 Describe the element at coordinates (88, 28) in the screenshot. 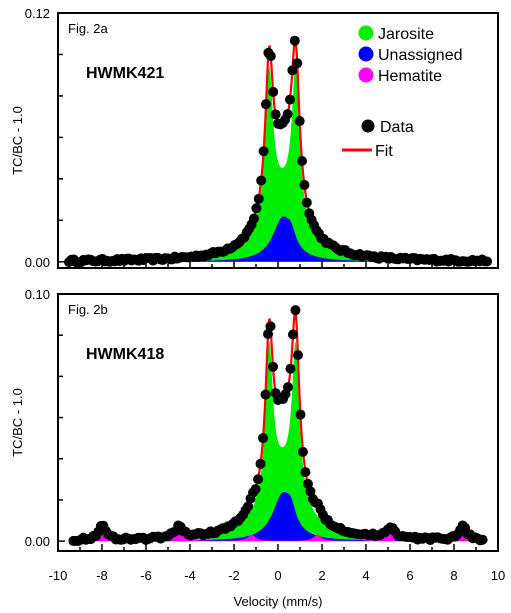

I see `panel-label: Fig. 2a` at that location.